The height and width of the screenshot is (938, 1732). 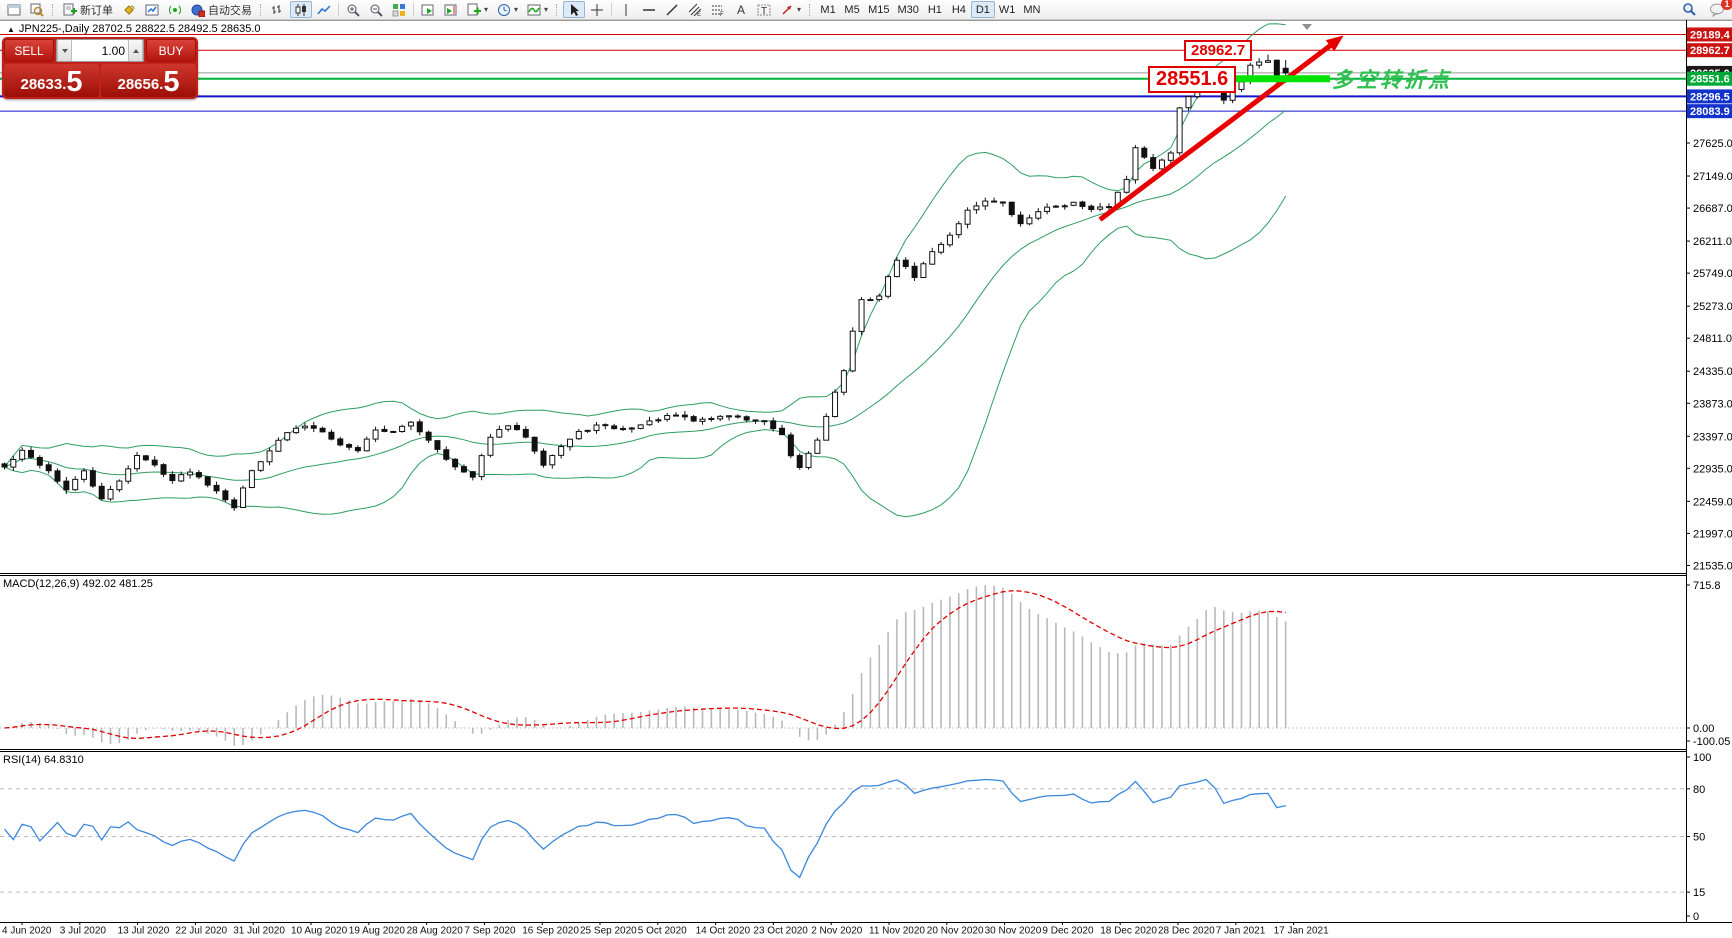 I want to click on zoom-out-icon, so click(x=376, y=9).